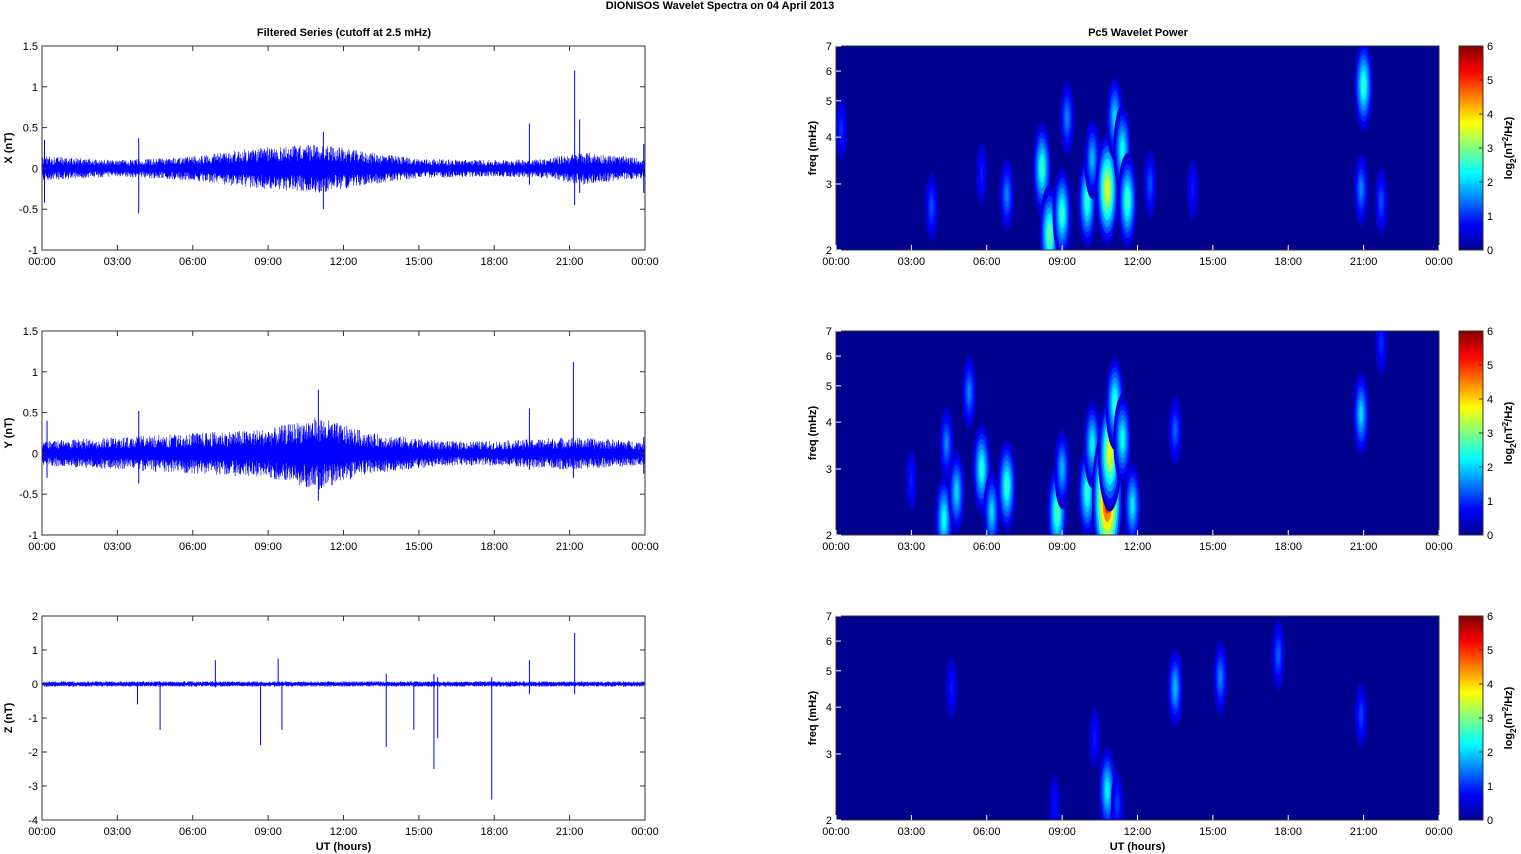 This screenshot has width=1521, height=854. Describe the element at coordinates (35, 685) in the screenshot. I see `y-tick-label: 0` at that location.